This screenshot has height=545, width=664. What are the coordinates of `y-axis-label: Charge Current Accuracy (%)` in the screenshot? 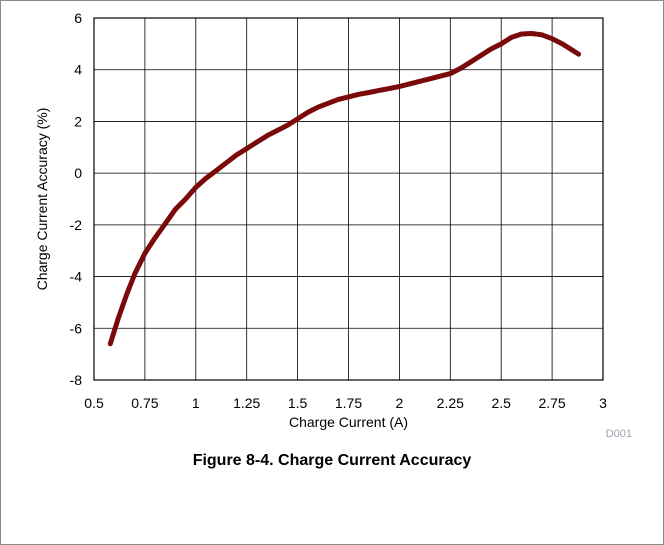 It's located at (42, 199).